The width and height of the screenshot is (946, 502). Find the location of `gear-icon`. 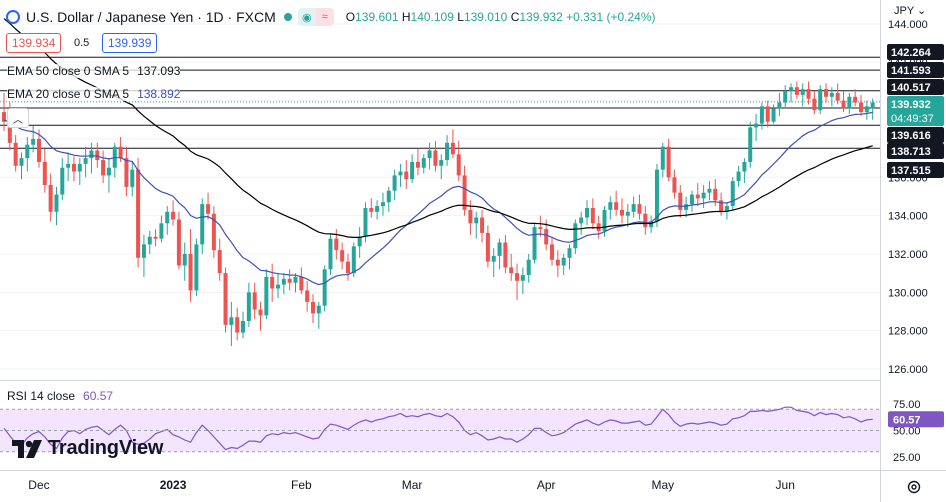

gear-icon is located at coordinates (914, 487).